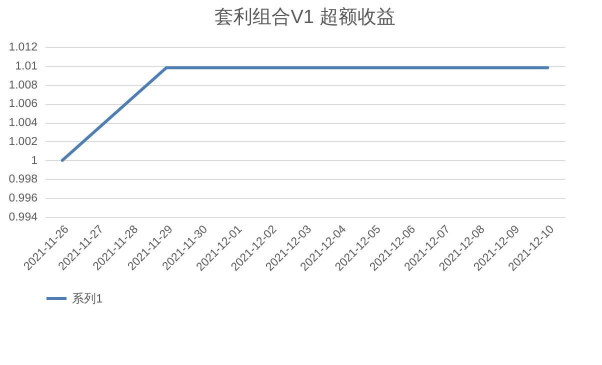  I want to click on y-tick-label: 0.994, so click(23, 218).